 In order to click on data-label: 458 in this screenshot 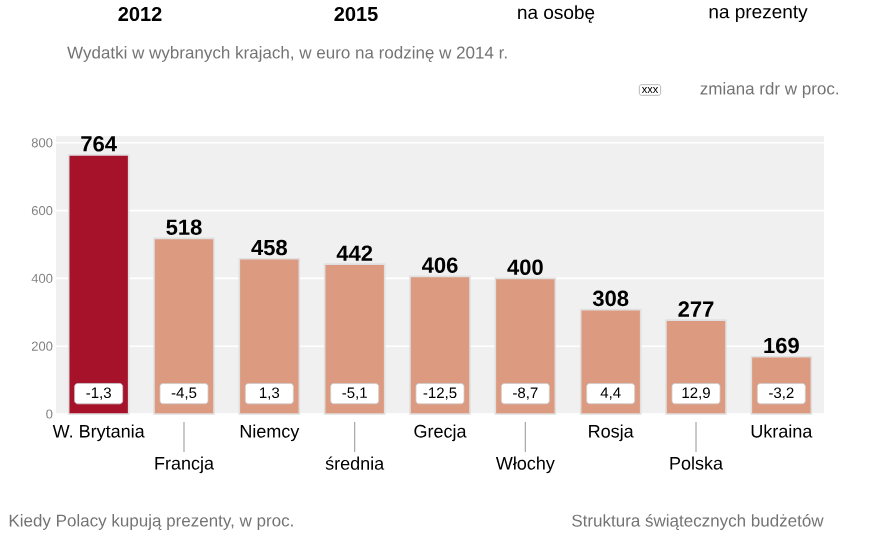, I will do `click(269, 247)`.